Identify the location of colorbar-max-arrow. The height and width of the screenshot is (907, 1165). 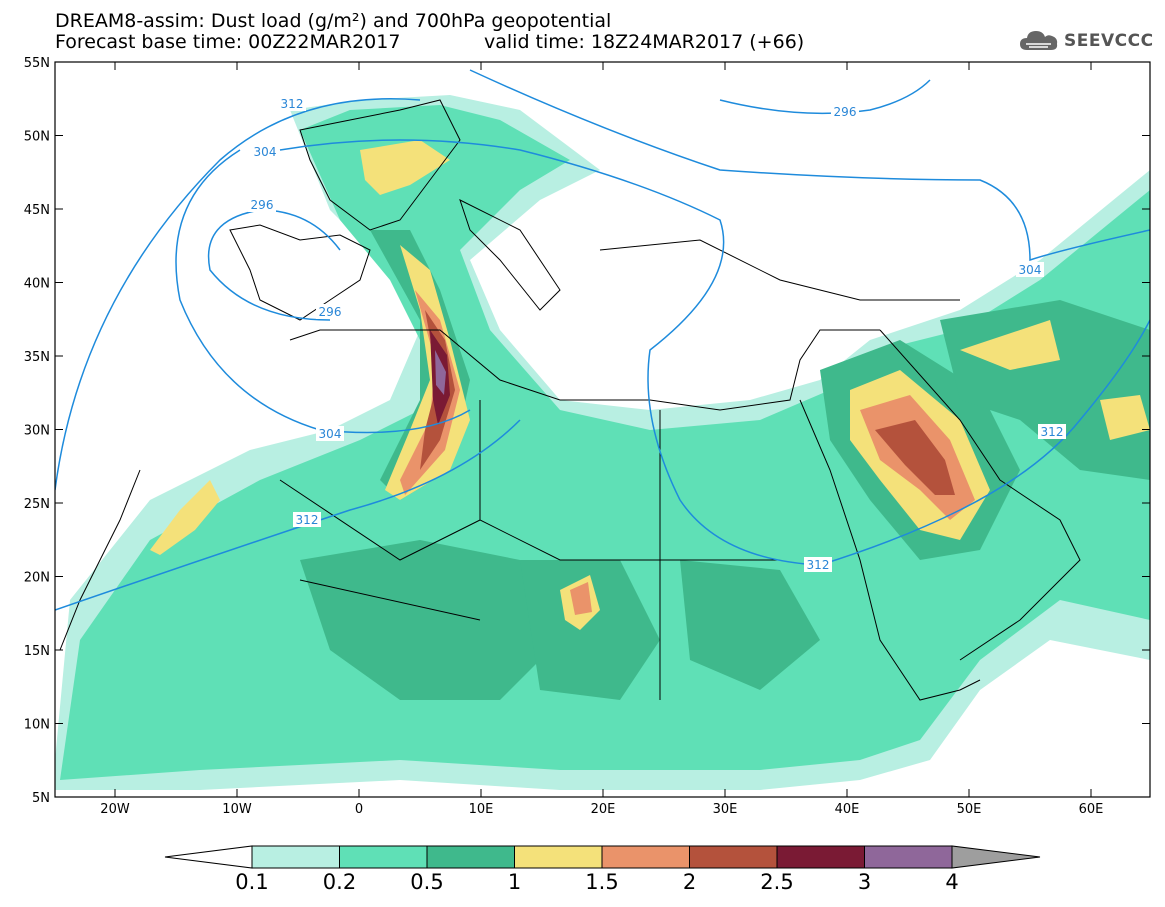
(996, 857).